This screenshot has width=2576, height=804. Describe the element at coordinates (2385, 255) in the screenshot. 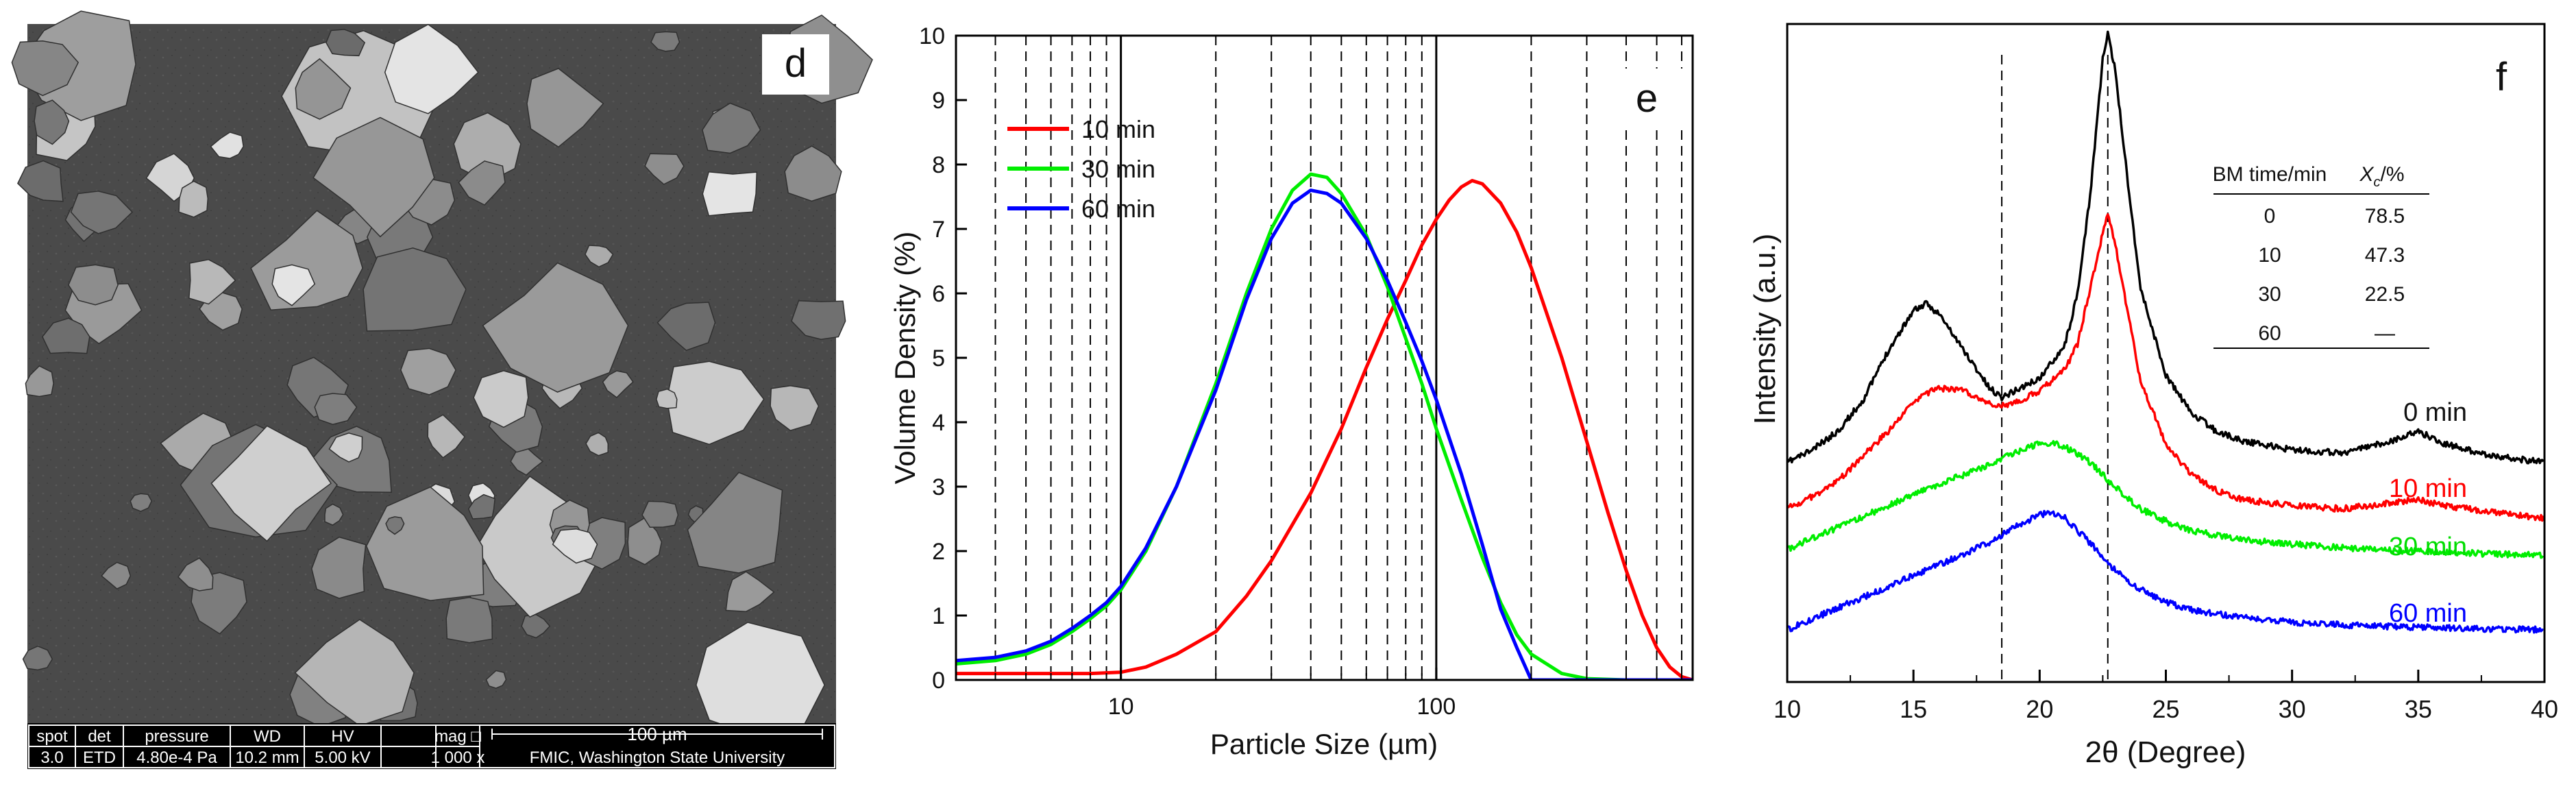

I see `table-cell-xc: 47.3` at that location.